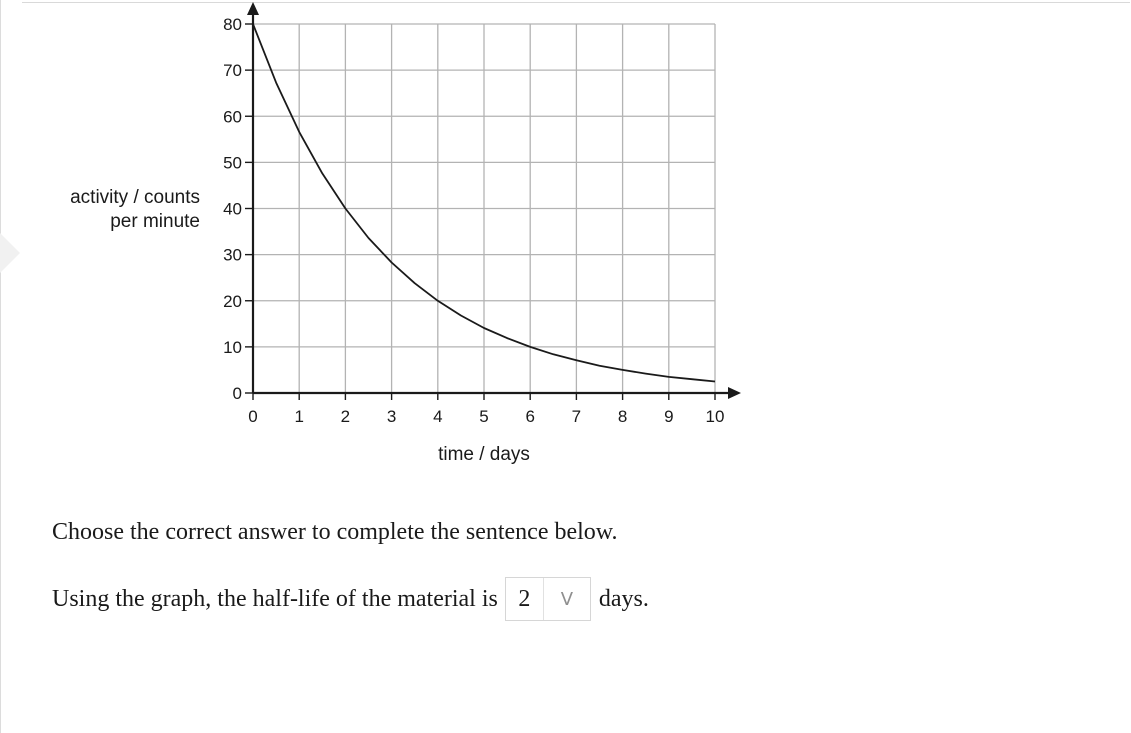 Image resolution: width=1131 pixels, height=733 pixels. What do you see at coordinates (232, 116) in the screenshot?
I see `y-tick-label: 60` at bounding box center [232, 116].